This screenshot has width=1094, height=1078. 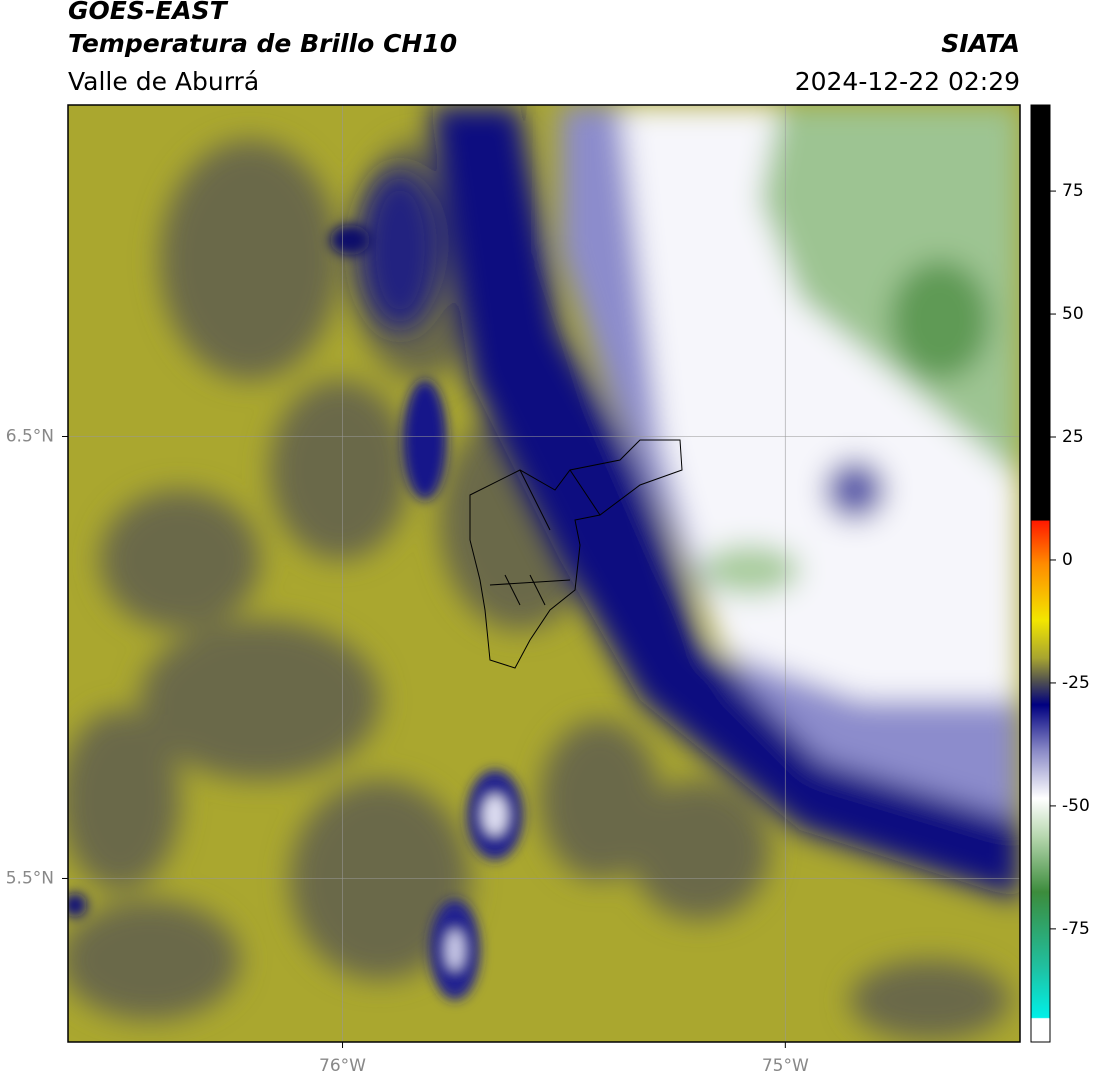 What do you see at coordinates (907, 81) in the screenshot?
I see `datetime: 2024-12-22 02:29` at bounding box center [907, 81].